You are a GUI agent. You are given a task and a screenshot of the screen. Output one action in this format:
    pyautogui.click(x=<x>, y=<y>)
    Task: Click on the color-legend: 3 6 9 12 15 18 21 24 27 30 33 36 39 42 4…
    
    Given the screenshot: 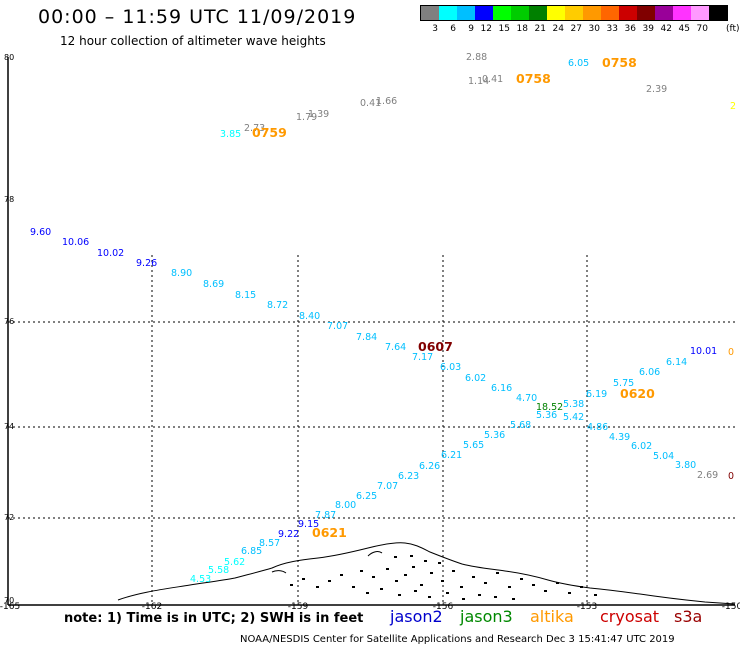 What is the action you would take?
    pyautogui.click(x=580, y=19)
    